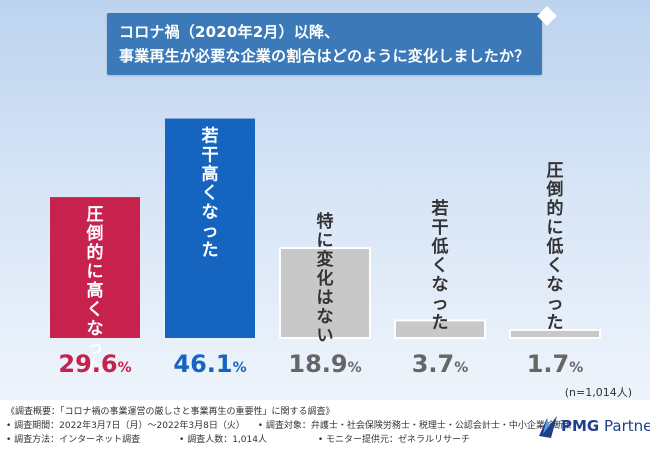  What do you see at coordinates (324, 364) in the screenshot?
I see `value-label-3: 18.9%` at bounding box center [324, 364].